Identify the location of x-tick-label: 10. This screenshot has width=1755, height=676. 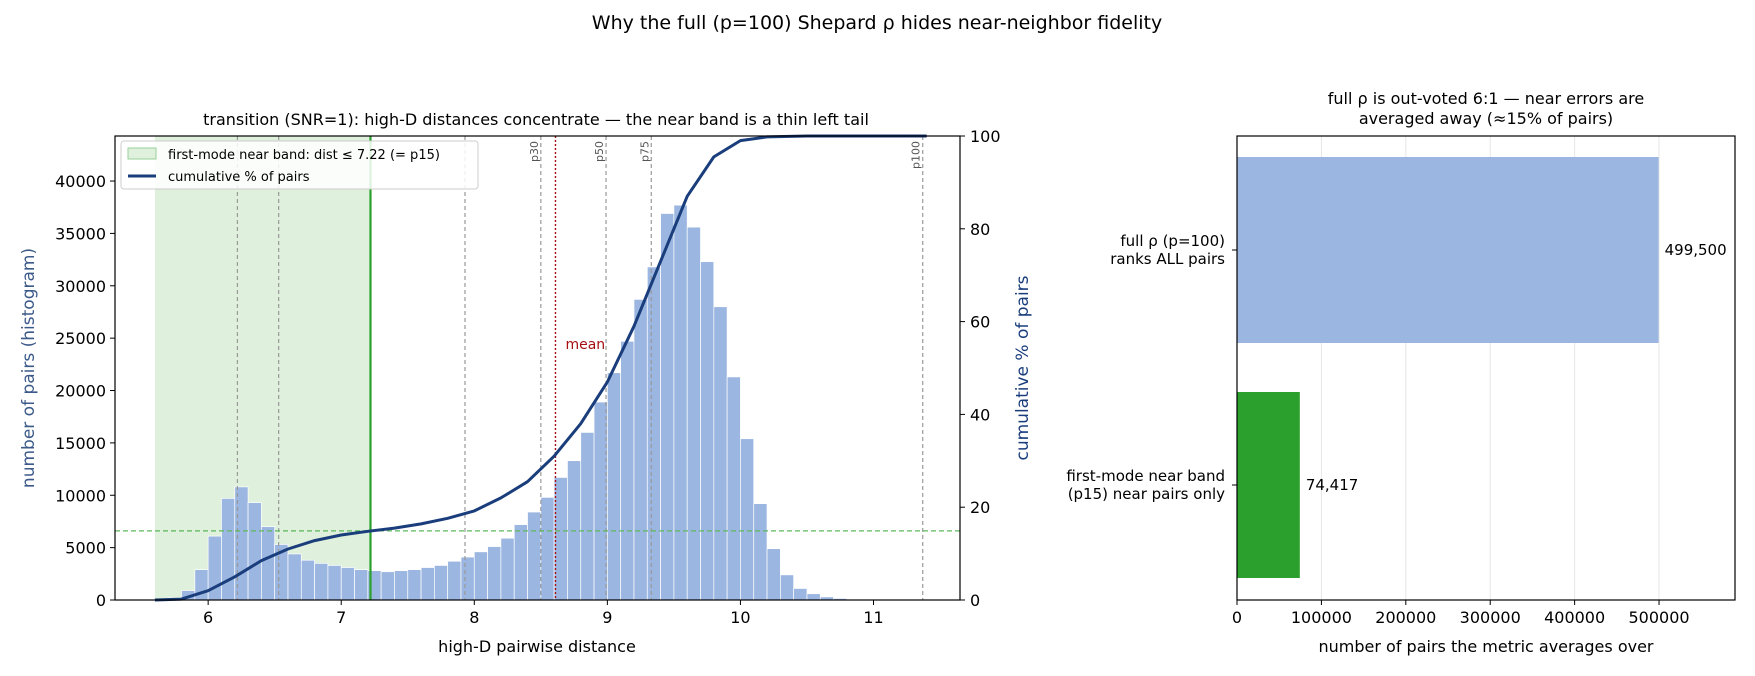
(740, 617).